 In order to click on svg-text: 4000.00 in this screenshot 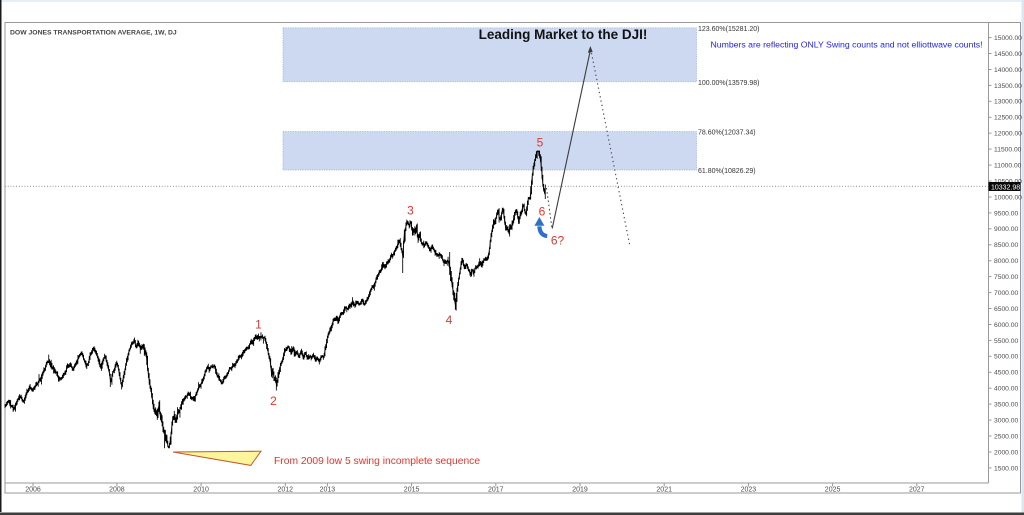, I will do `click(1006, 389)`.